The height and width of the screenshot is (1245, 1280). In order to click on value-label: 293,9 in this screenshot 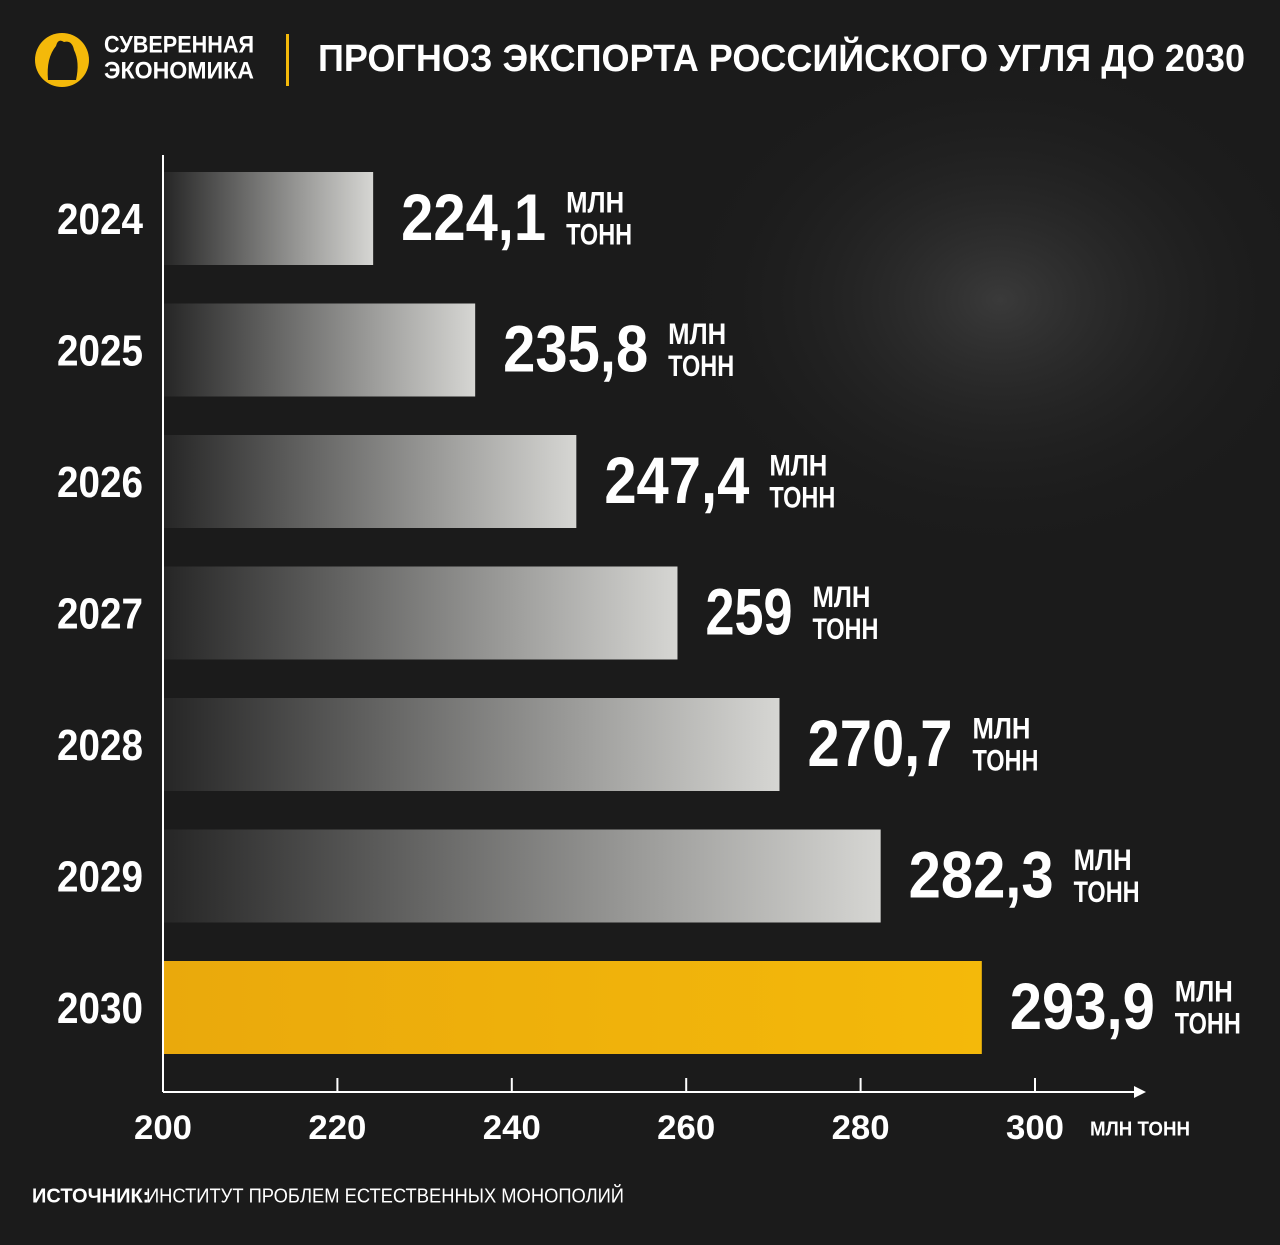, I will do `click(1082, 1006)`.